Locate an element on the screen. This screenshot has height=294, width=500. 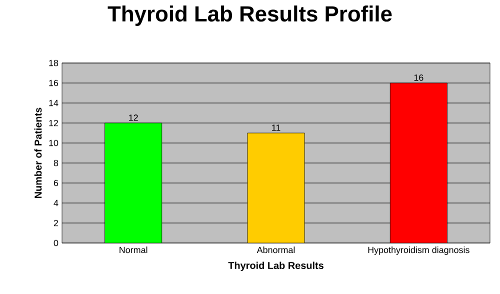
x-tick-label: Normal is located at coordinates (134, 250).